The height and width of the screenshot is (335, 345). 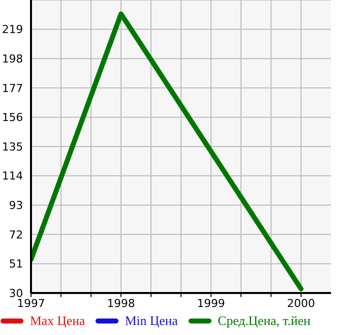 I want to click on y-tick-label: 93, so click(x=16, y=205).